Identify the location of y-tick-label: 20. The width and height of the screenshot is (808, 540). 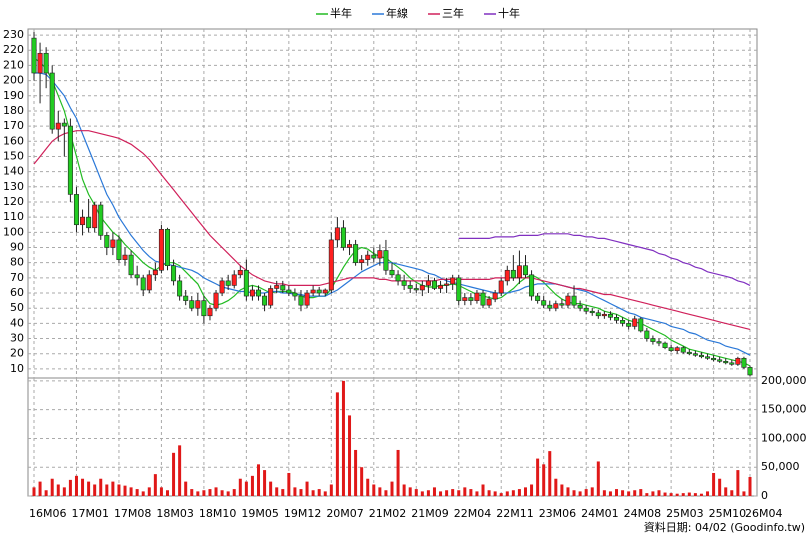
(17, 353).